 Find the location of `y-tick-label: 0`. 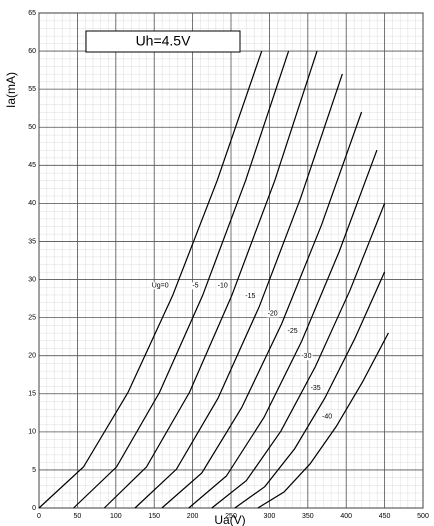

y-tick-label: 0 is located at coordinates (34, 508).